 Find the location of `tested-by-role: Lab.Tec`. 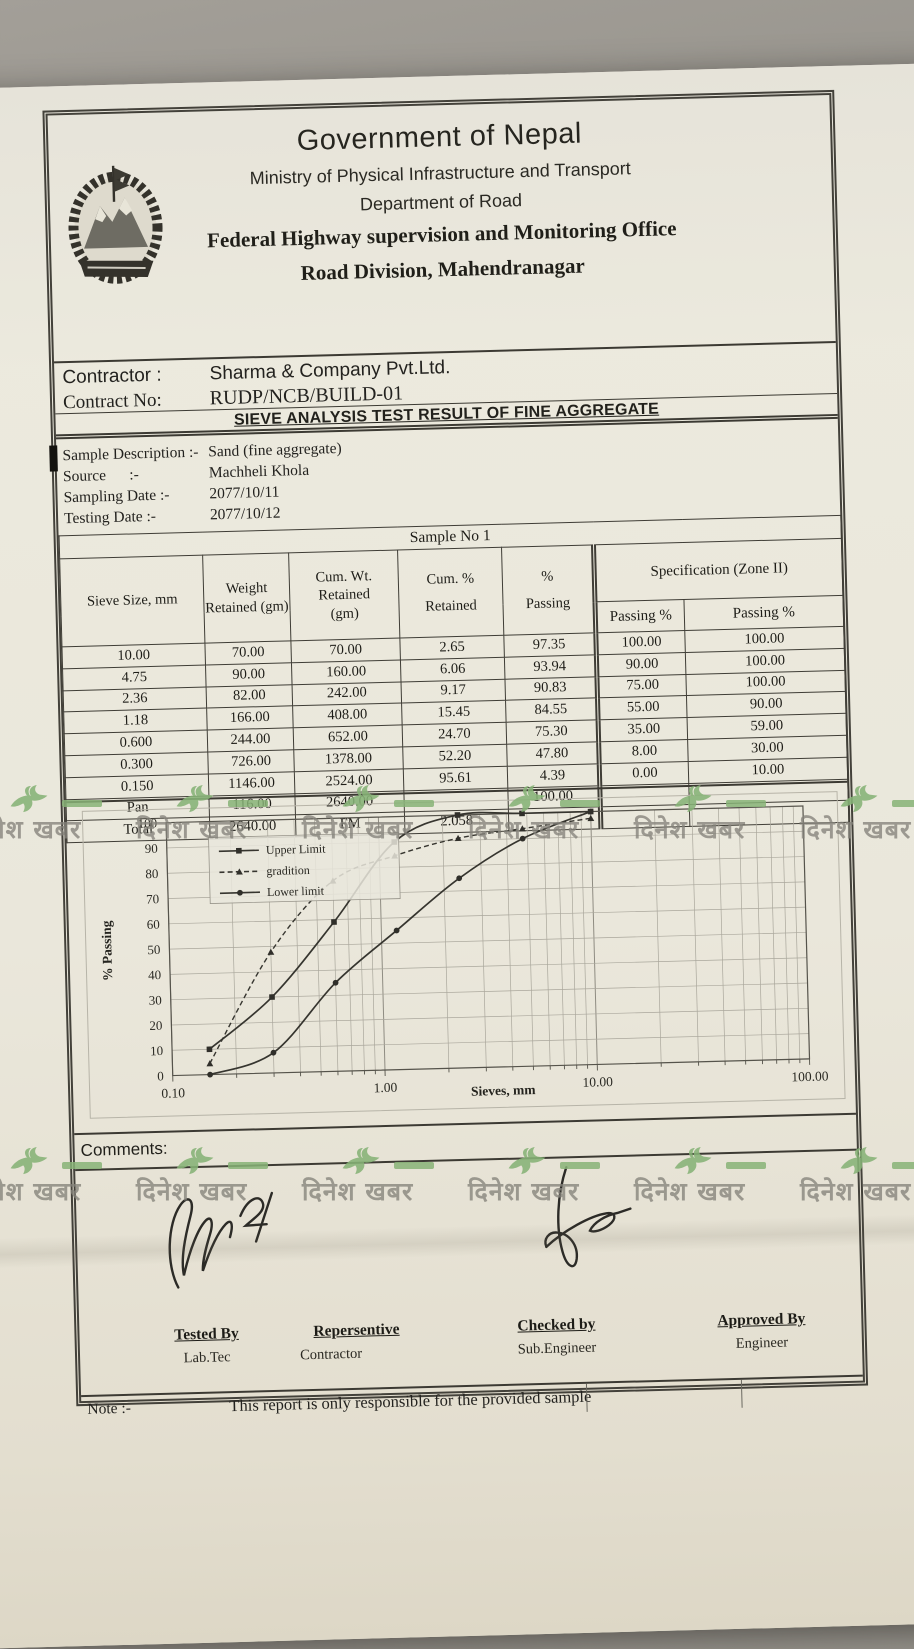

tested-by-role: Lab.Tec is located at coordinates (207, 1358).